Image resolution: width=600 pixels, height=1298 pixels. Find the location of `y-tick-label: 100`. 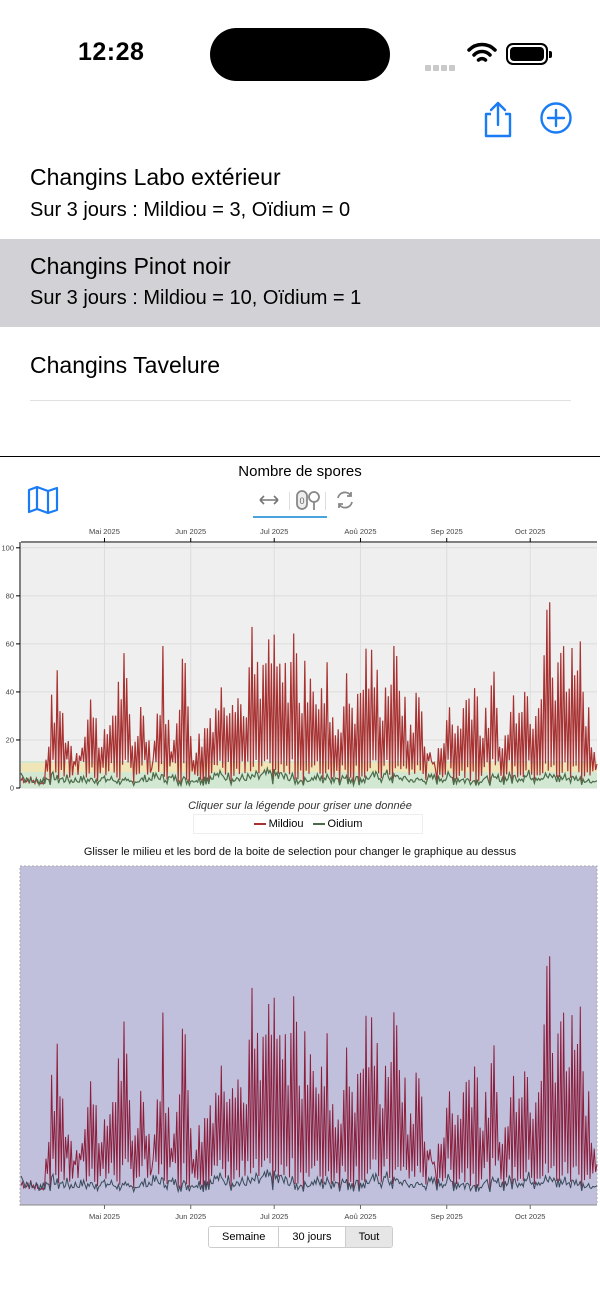

y-tick-label: 100 is located at coordinates (7, 547).